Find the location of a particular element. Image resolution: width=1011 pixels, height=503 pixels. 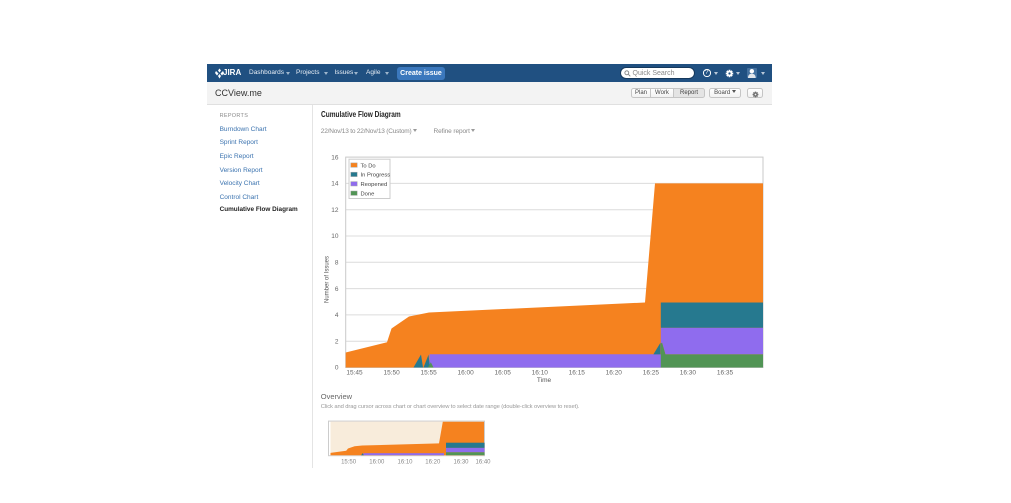

svg-text: 14 is located at coordinates (335, 184).